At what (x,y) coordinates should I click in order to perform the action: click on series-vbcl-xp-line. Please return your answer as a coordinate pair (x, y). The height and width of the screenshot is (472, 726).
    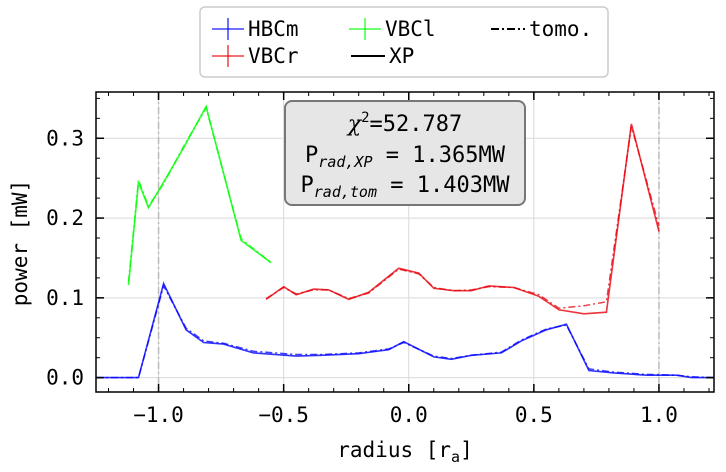
    Looking at the image, I should click on (199, 195).